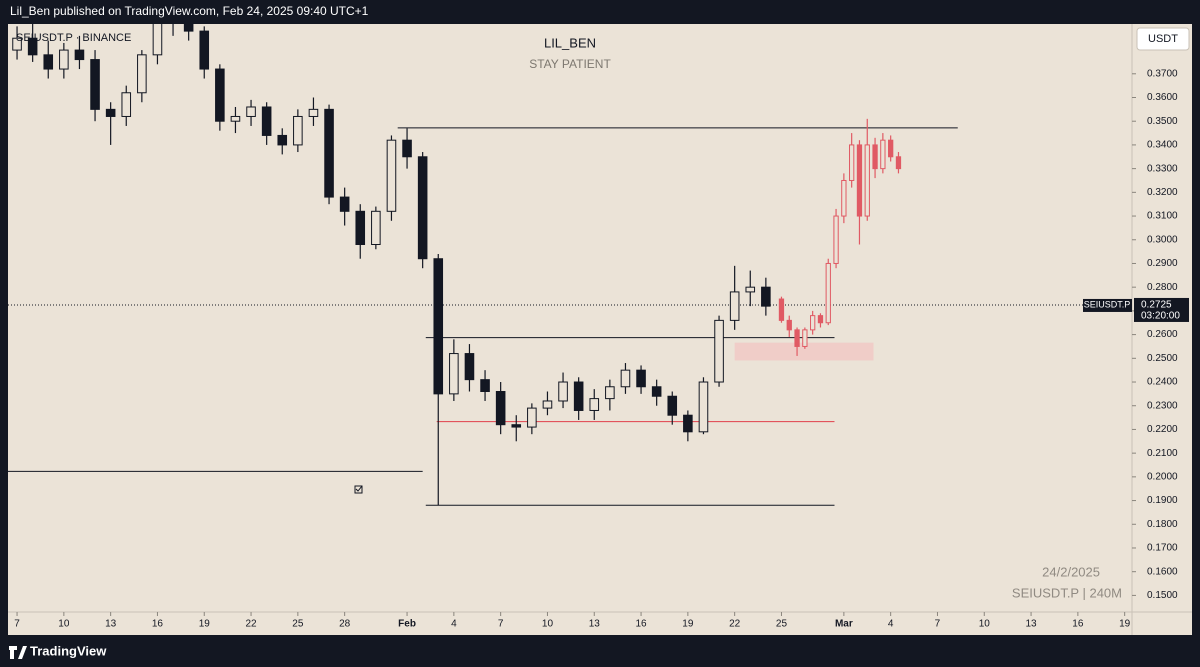  Describe the element at coordinates (1162, 73) in the screenshot. I see `y-tick-label: 0.3700` at that location.